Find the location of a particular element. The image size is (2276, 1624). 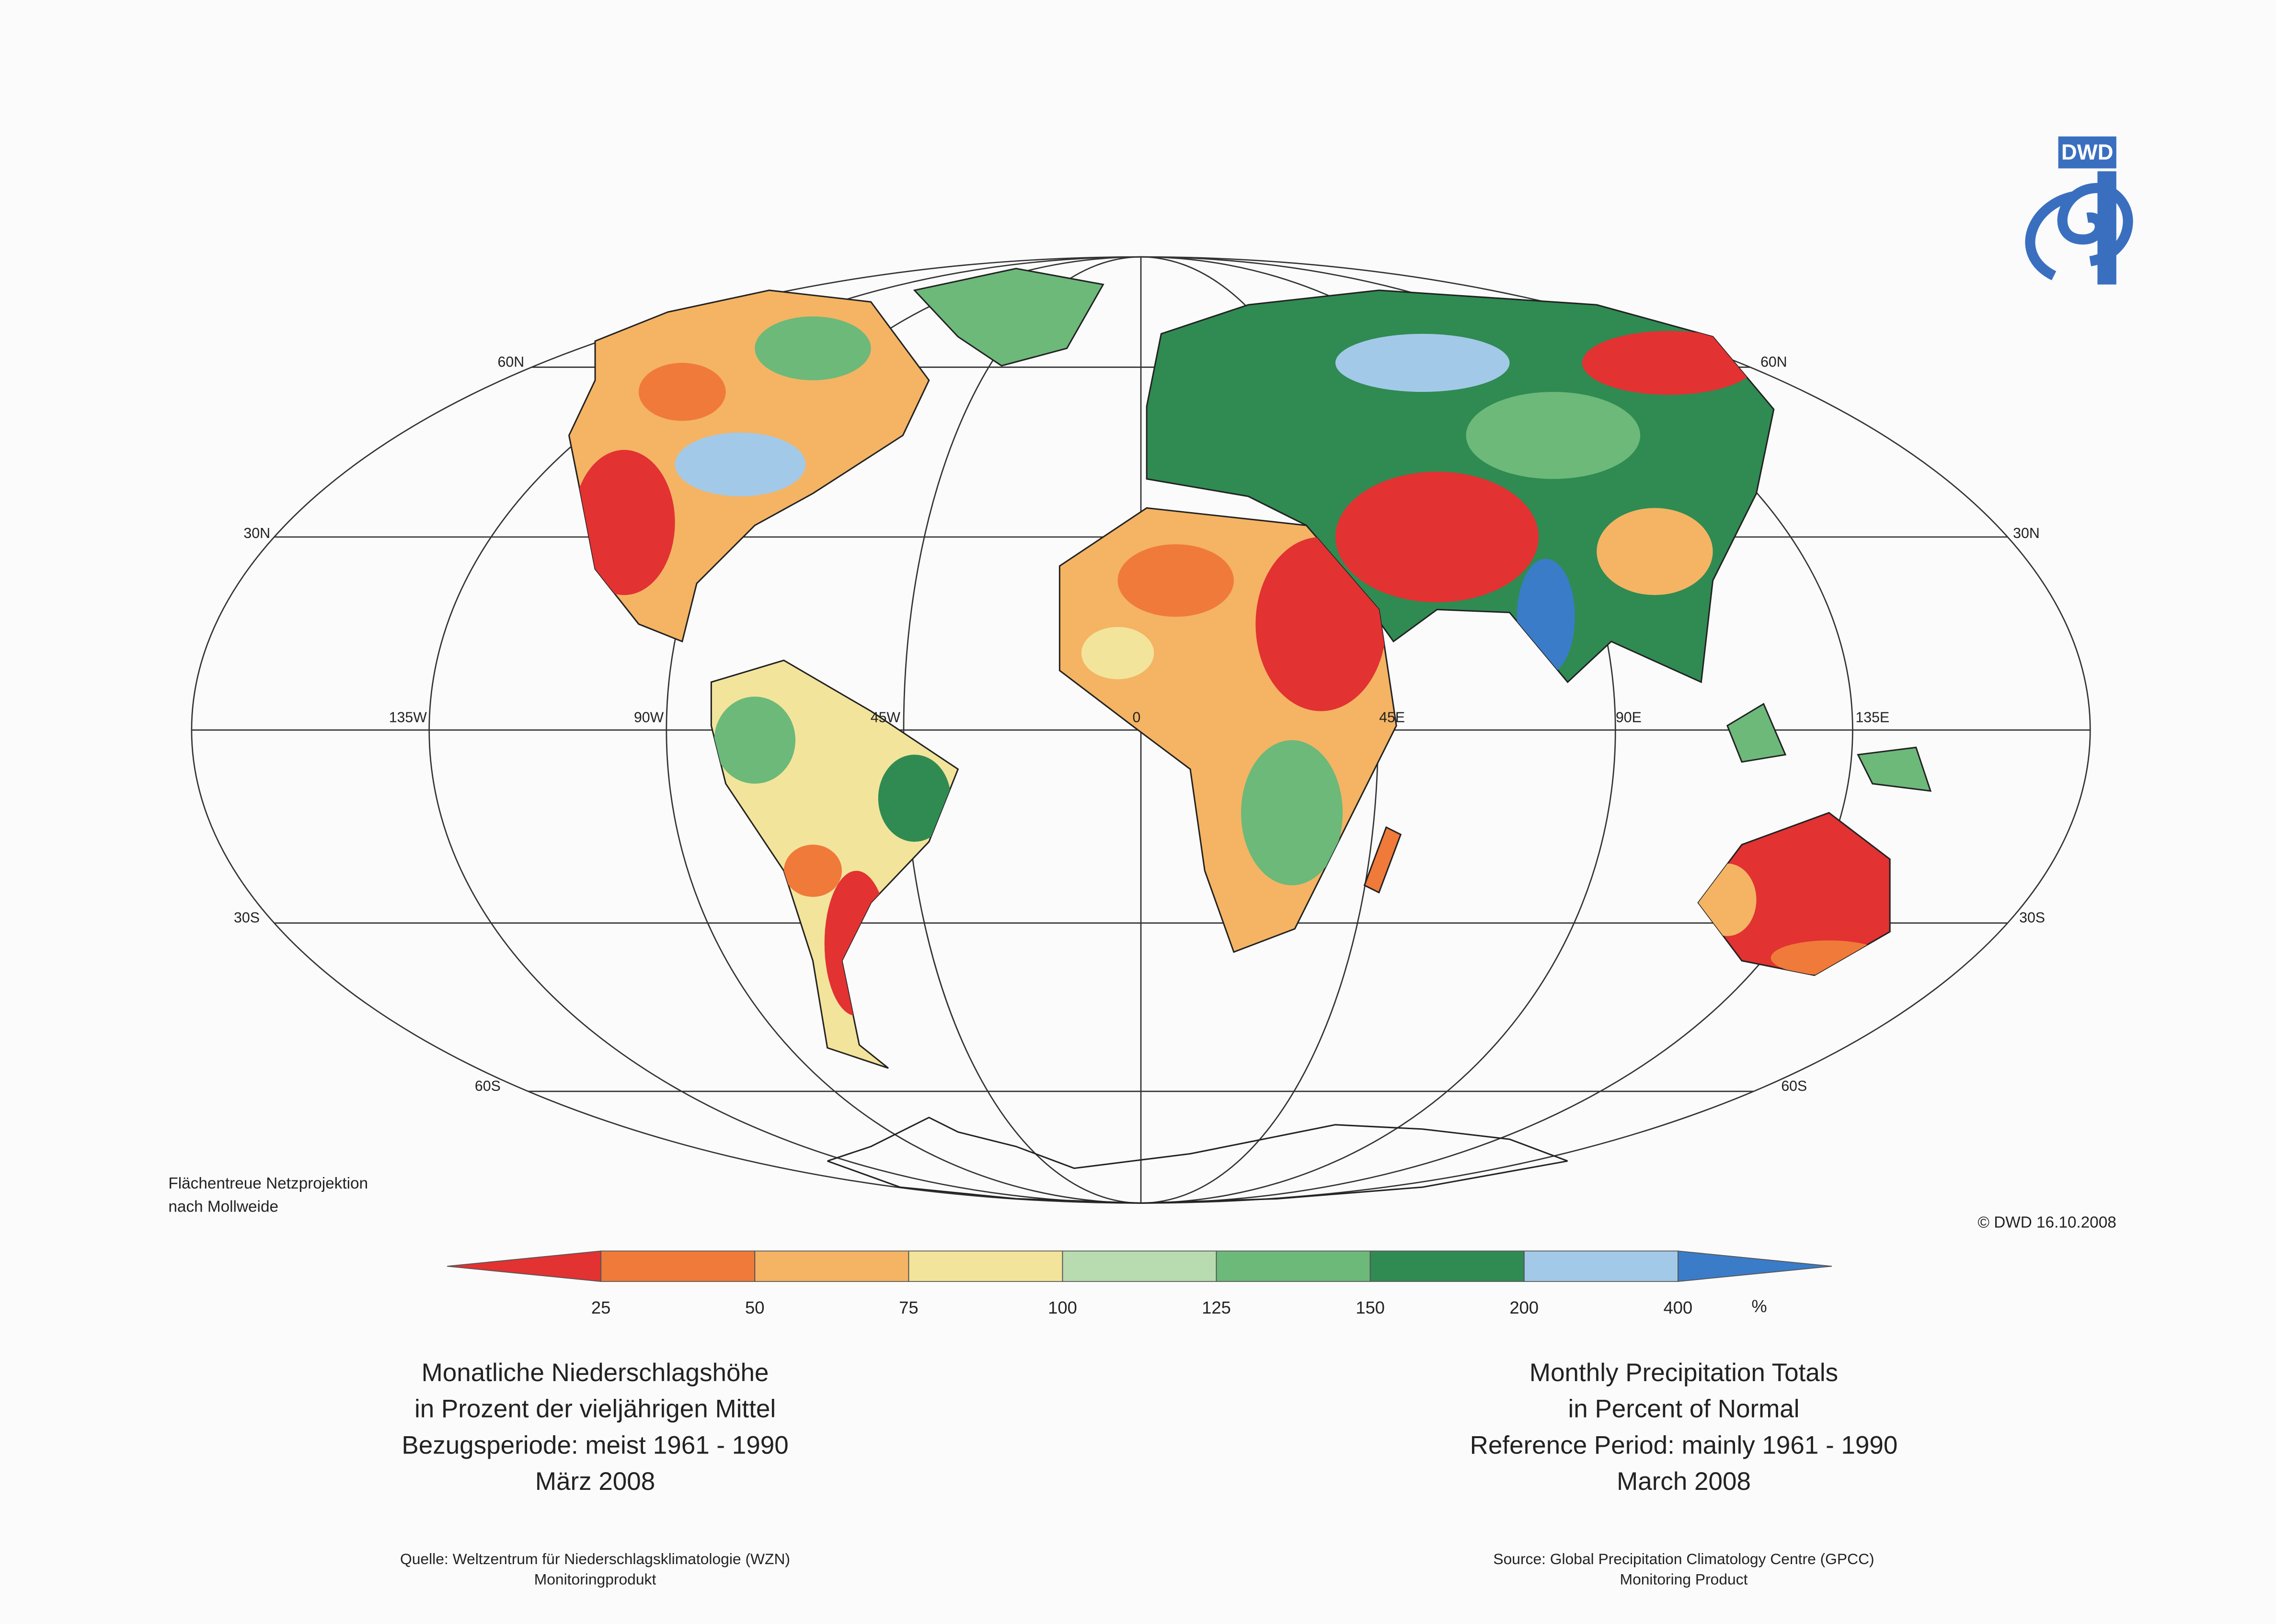

longitude-label: 135W is located at coordinates (408, 718).